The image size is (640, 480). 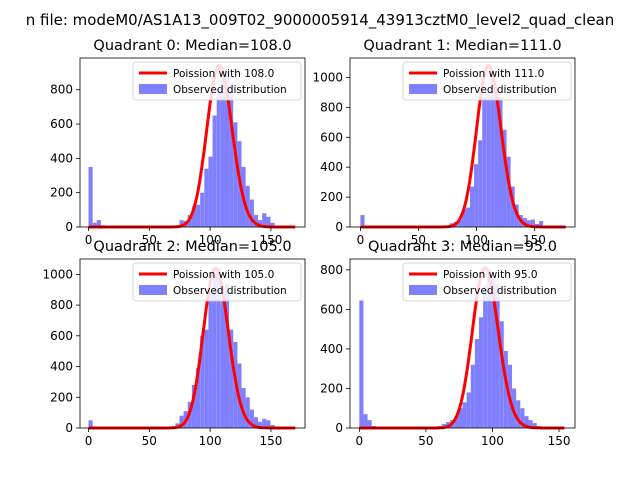 What do you see at coordinates (230, 291) in the screenshot?
I see `legend-bar-label: Observed distribution` at bounding box center [230, 291].